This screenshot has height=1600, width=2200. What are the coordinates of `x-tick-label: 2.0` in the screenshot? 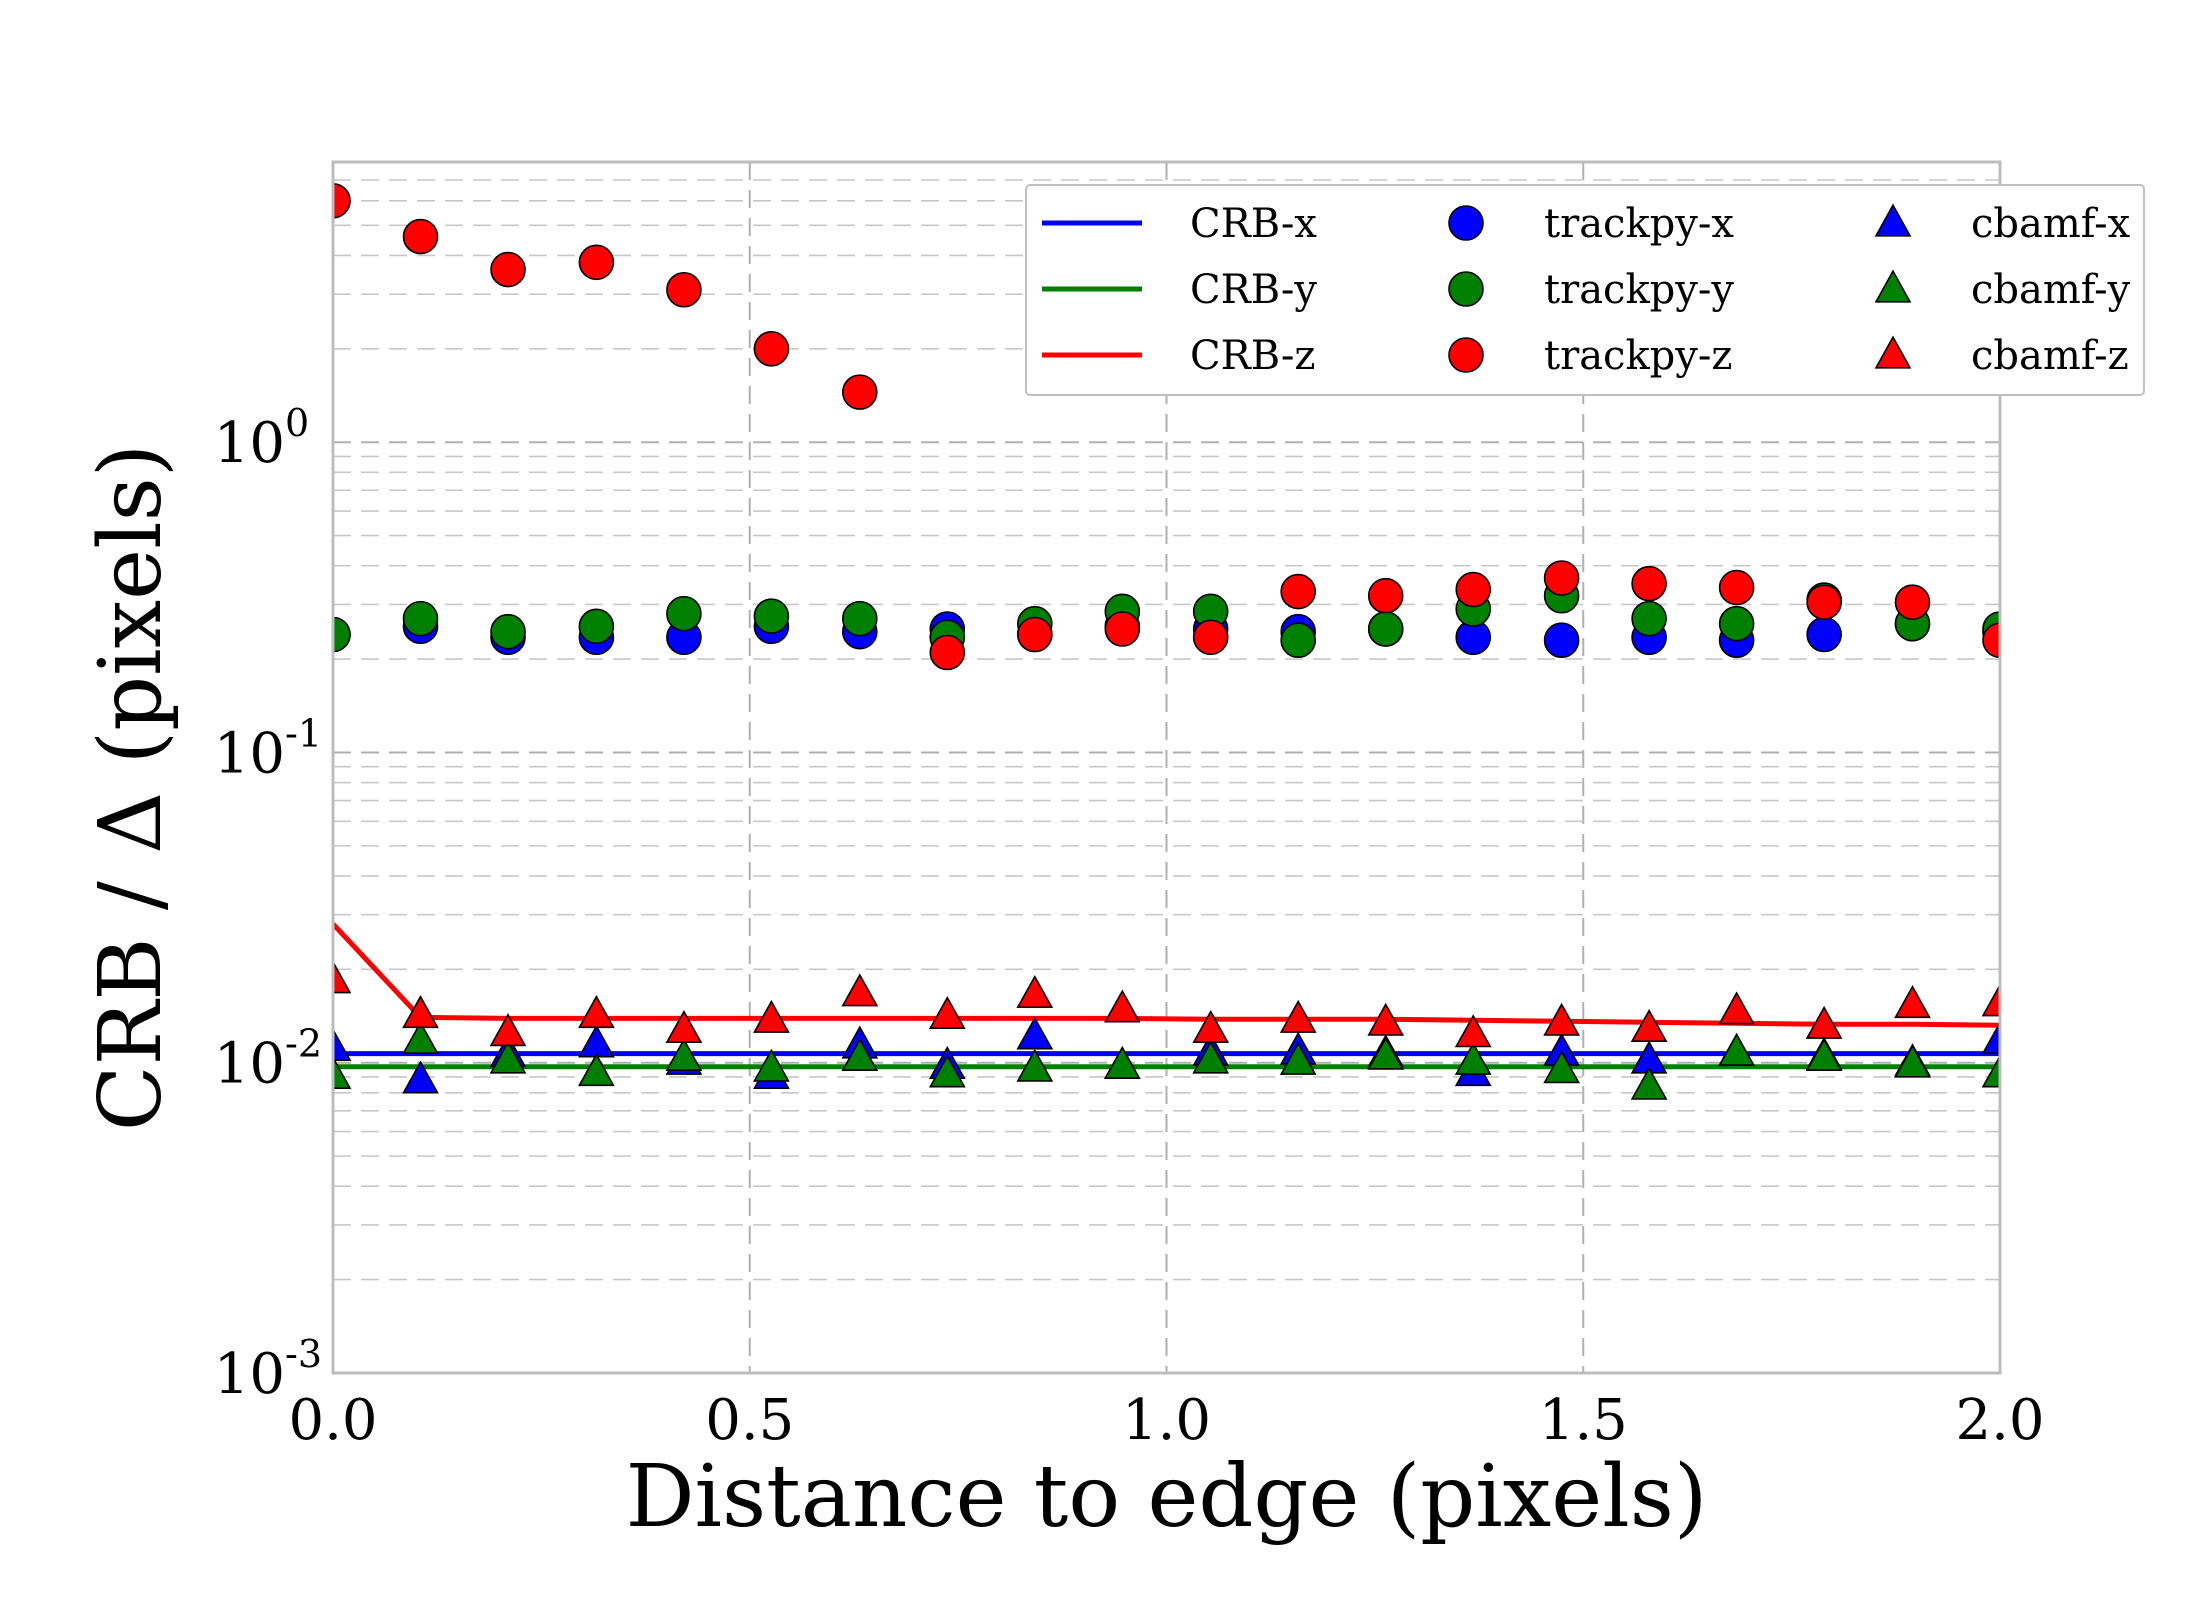 It's located at (1999, 1420).